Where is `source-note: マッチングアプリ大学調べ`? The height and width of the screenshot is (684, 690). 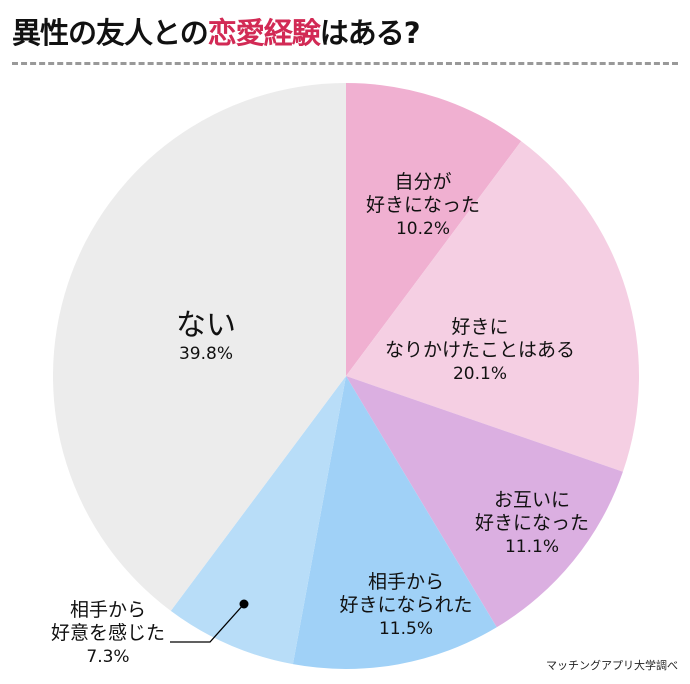
source-note: マッチングアプリ大学調べ is located at coordinates (612, 665).